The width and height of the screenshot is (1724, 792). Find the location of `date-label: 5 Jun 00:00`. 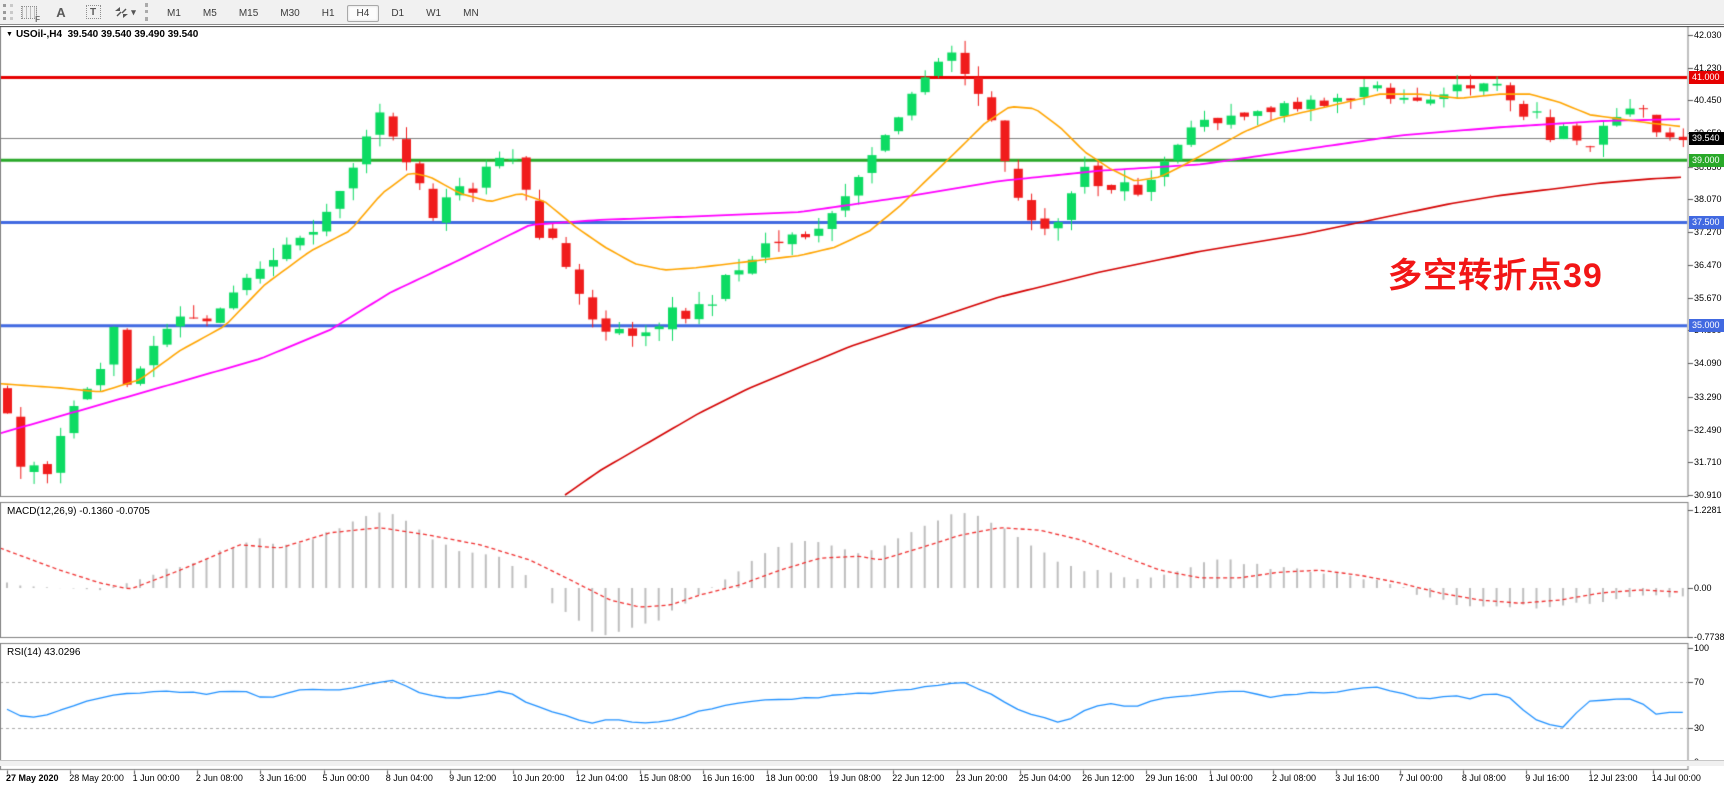

date-label: 5 Jun 00:00 is located at coordinates (346, 778).